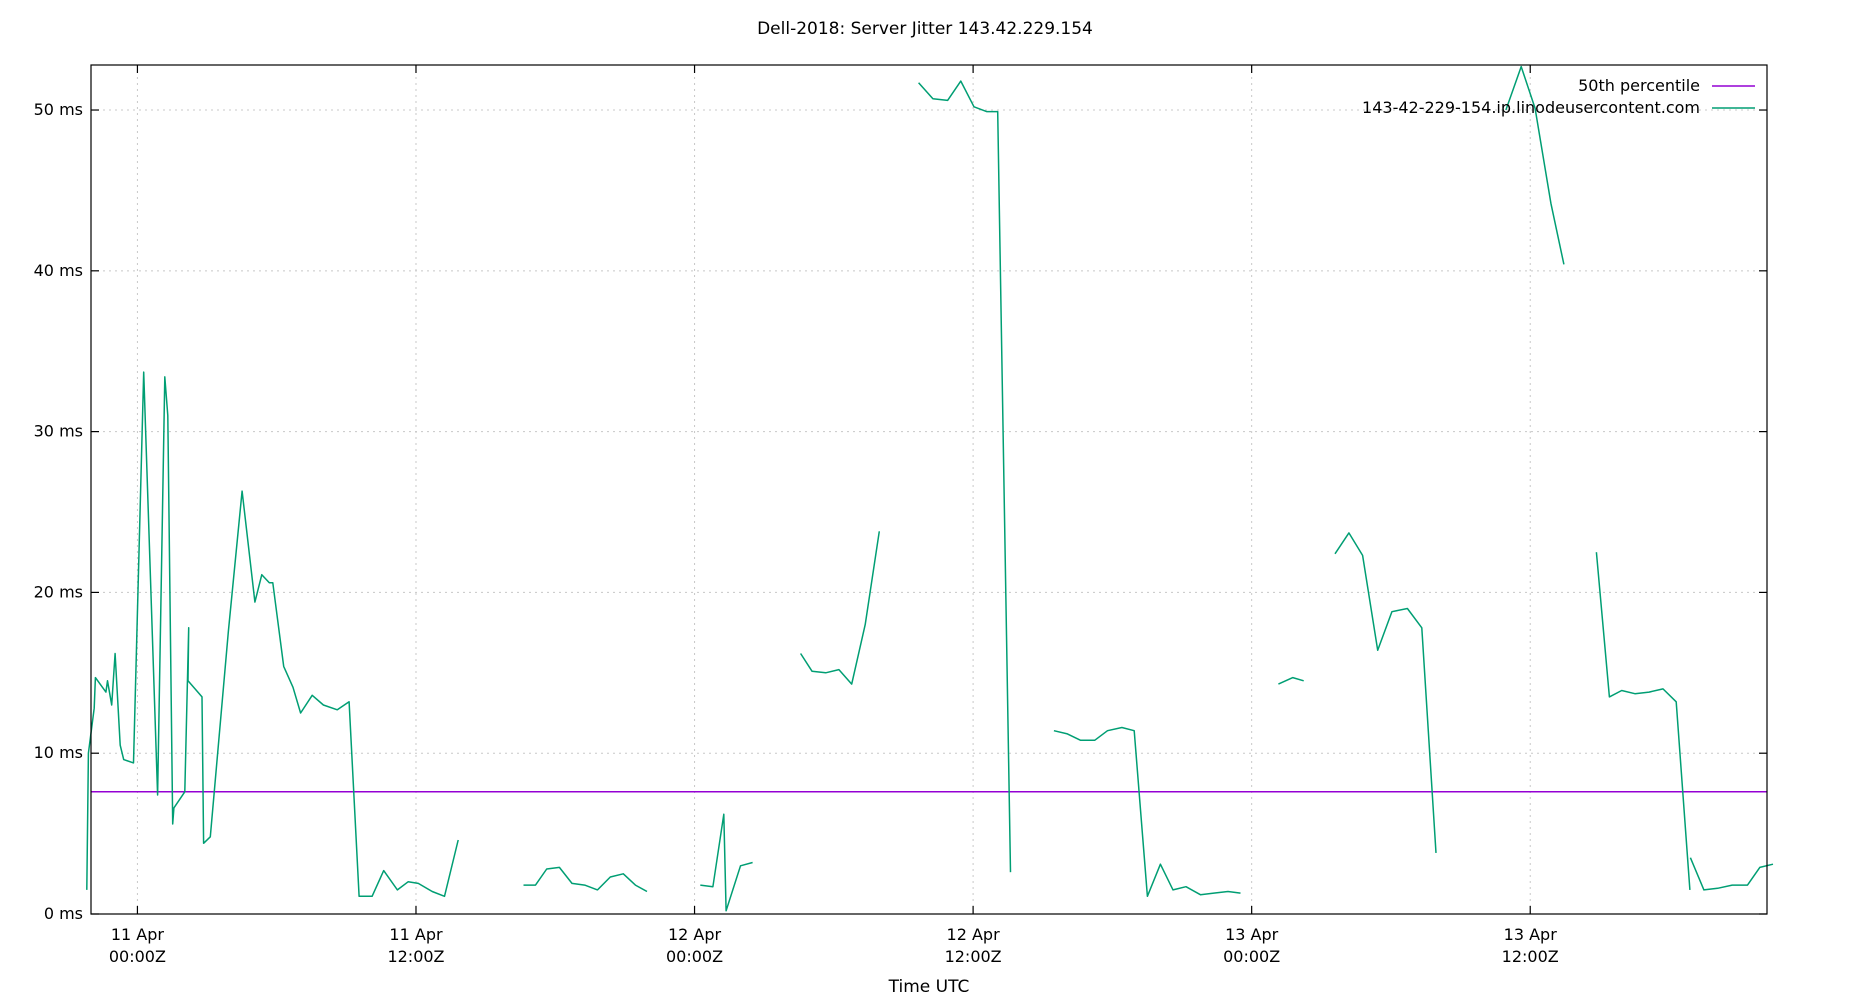  I want to click on y-tick-label: 20 ms, so click(58, 591).